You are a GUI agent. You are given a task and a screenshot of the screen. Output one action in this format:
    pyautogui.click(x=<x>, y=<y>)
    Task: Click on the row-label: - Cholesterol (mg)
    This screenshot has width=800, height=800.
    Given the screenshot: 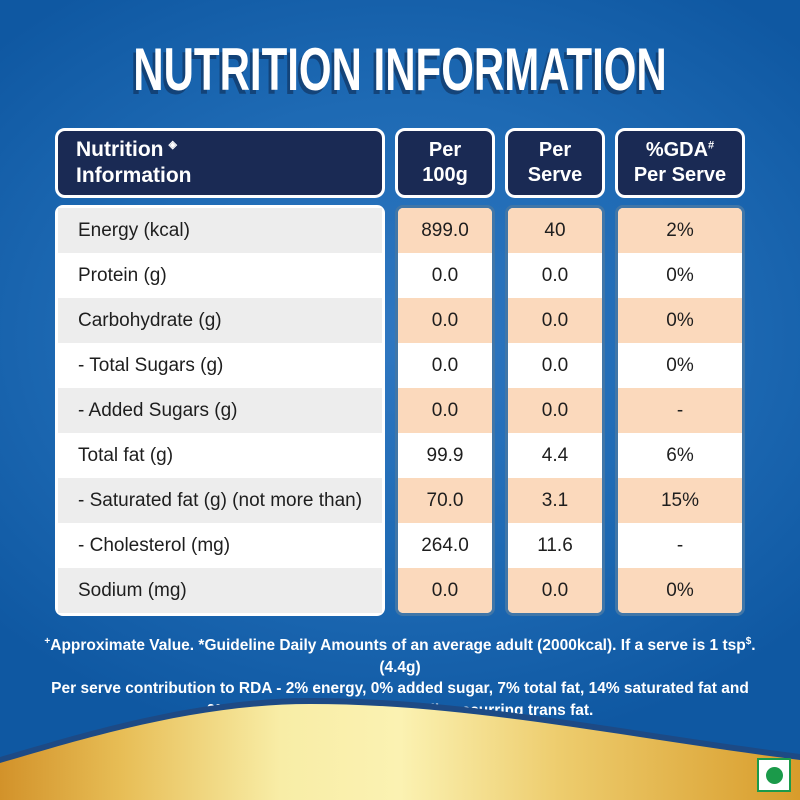 What is the action you would take?
    pyautogui.click(x=154, y=545)
    